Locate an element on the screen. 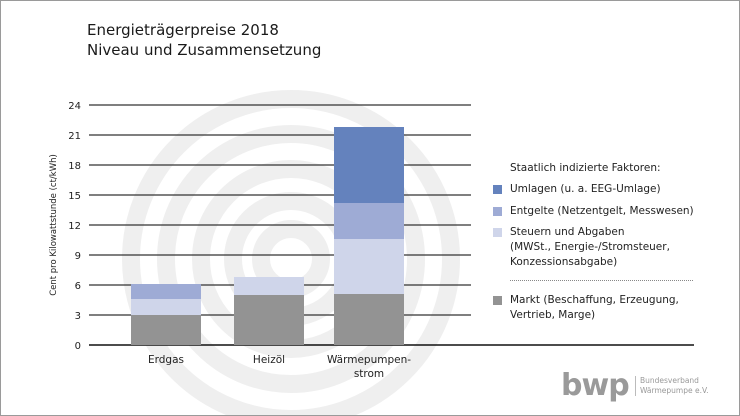 The image size is (740, 416). legend-title: Staatlich indizierte Faktoren: is located at coordinates (585, 168).